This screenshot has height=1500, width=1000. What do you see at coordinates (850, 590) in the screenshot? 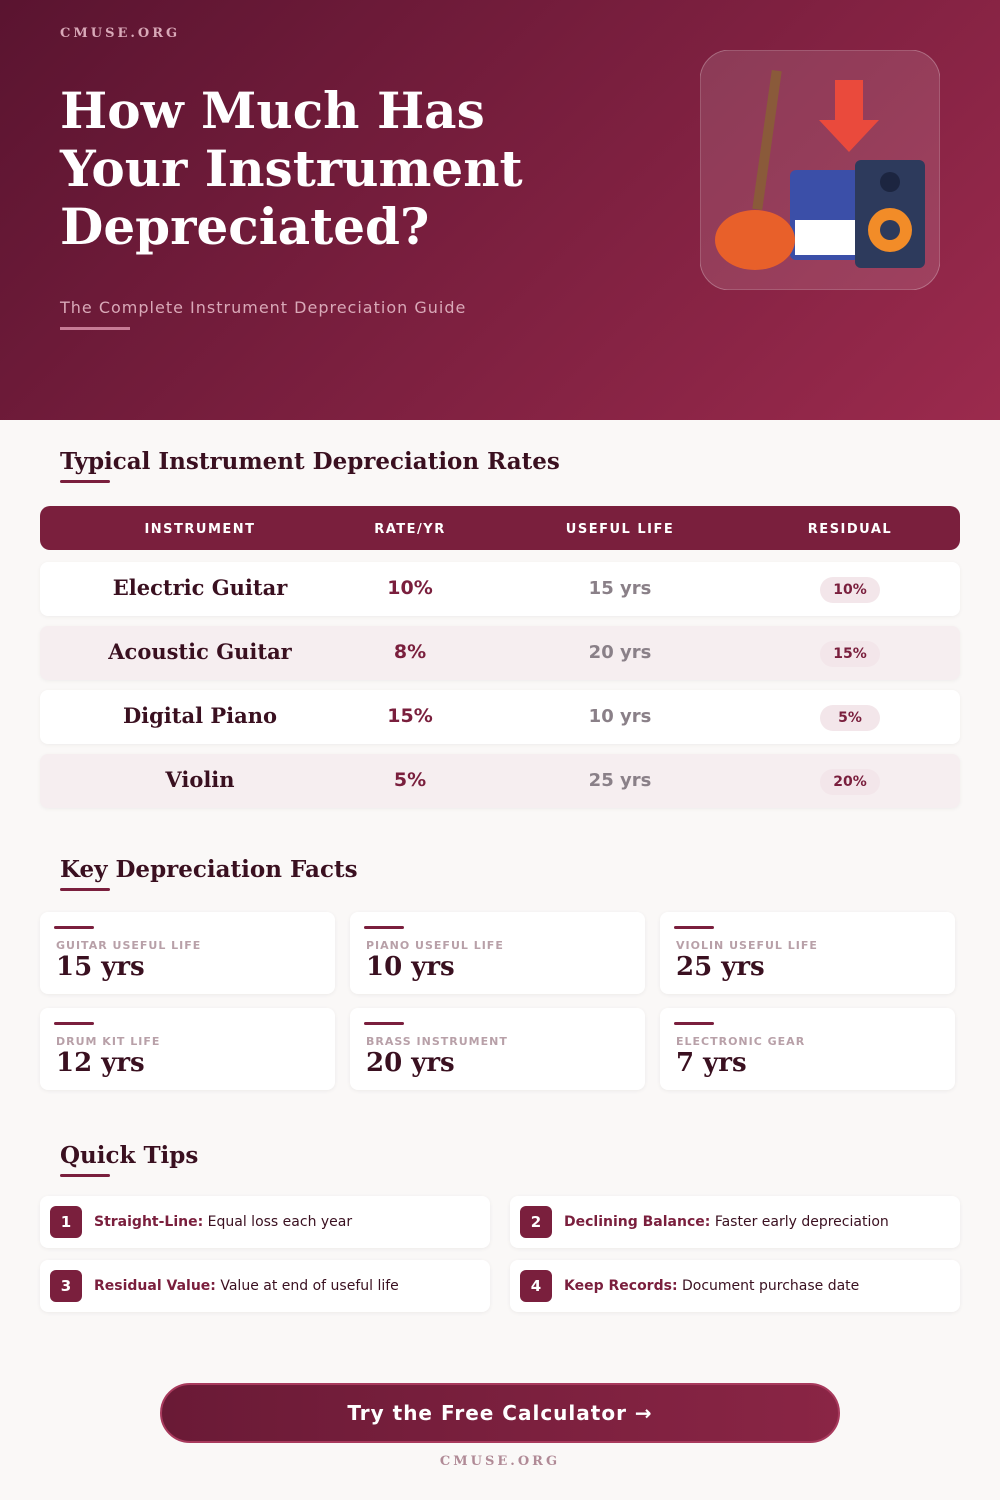
I see `residual: 10%` at bounding box center [850, 590].